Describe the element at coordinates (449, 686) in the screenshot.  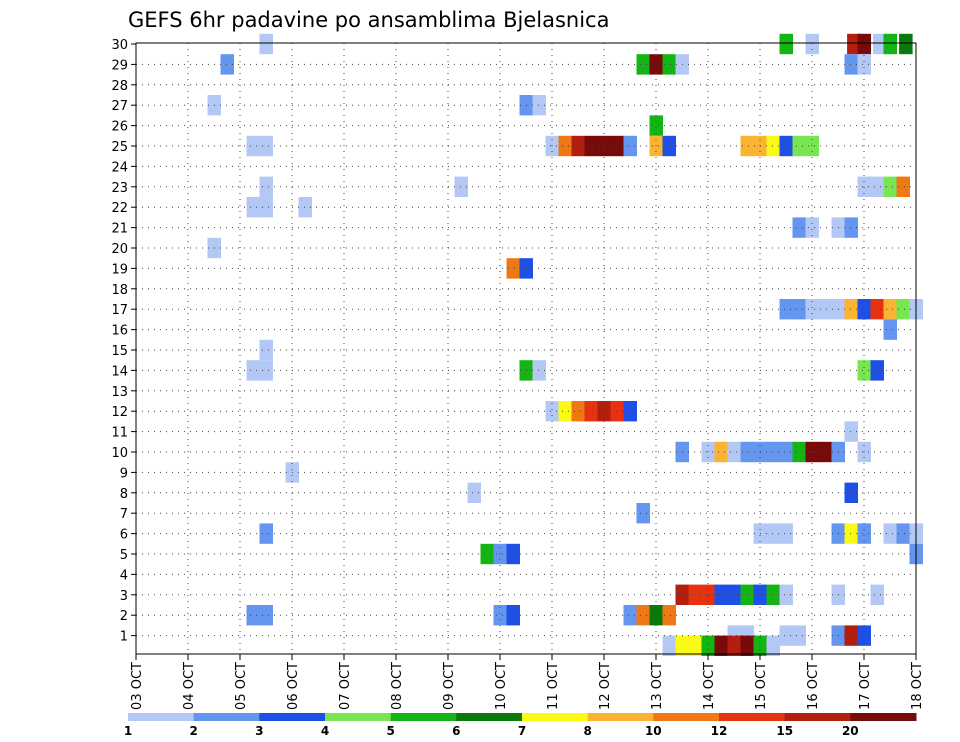
I see `x-tick-label: 09 OCT` at that location.